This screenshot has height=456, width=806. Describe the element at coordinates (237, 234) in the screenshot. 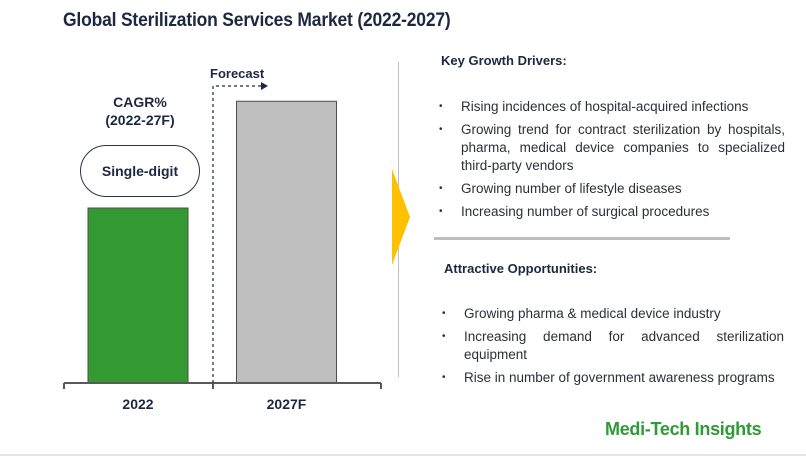

I see `forecast-divider-dashed-line` at that location.